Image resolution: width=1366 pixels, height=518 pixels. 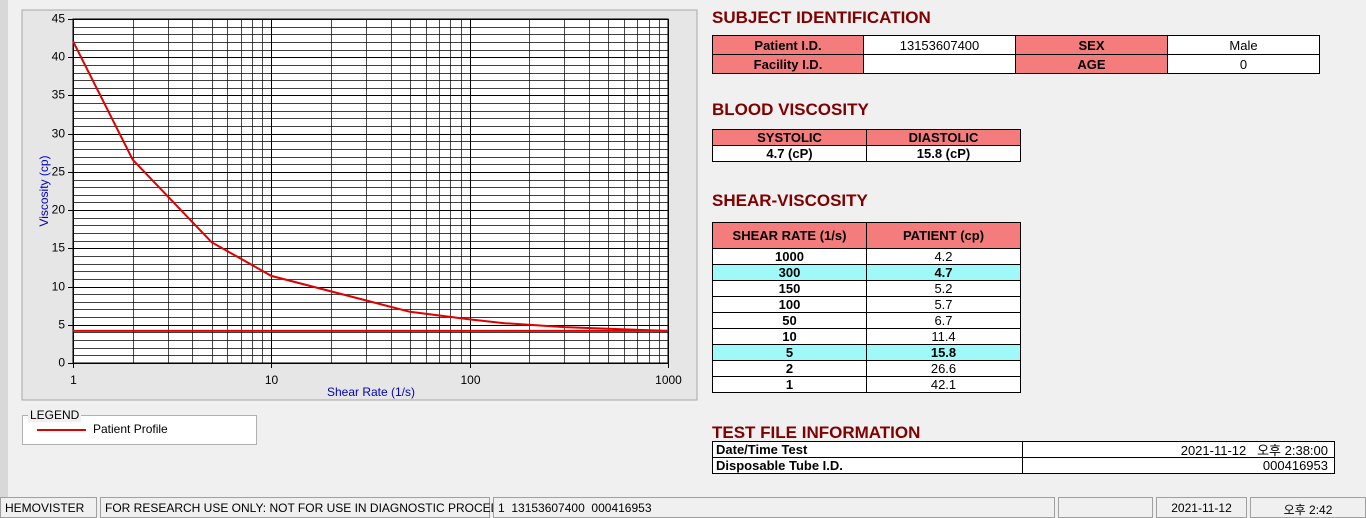 What do you see at coordinates (789, 256) in the screenshot?
I see `shear-rate-cell: 1000` at bounding box center [789, 256].